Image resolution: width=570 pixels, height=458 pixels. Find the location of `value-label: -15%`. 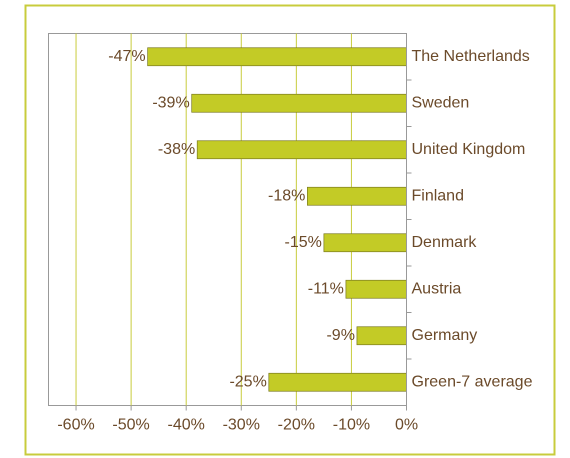

value-label: -15% is located at coordinates (303, 242).